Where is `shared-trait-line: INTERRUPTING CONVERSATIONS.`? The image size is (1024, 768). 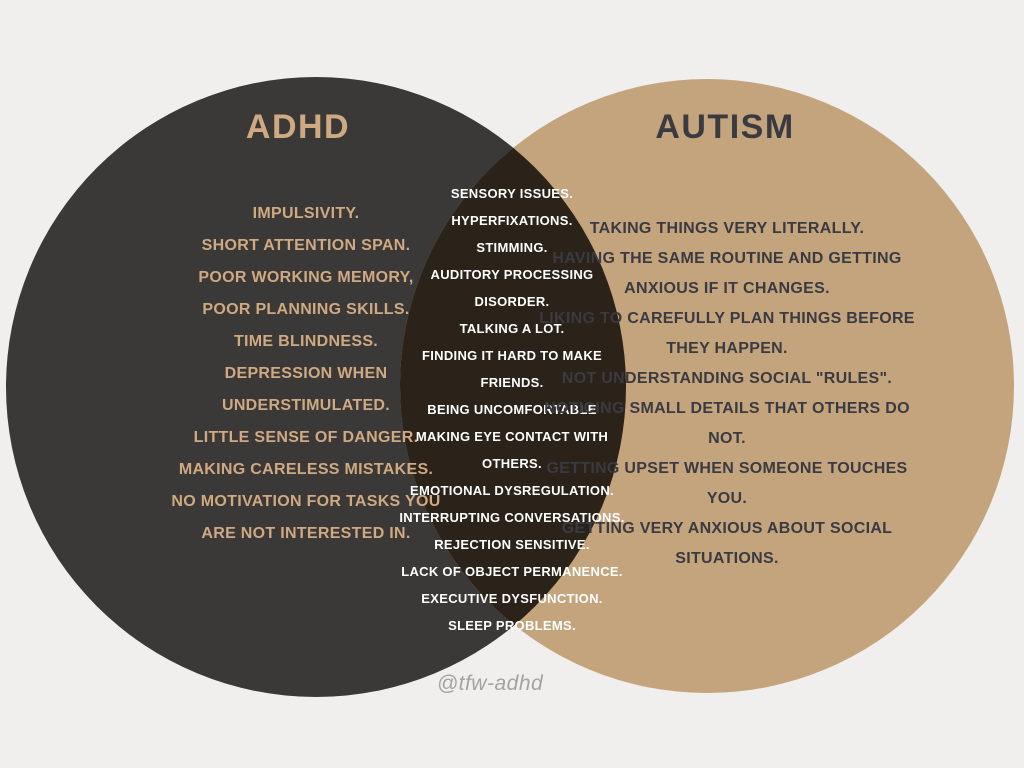 shared-trait-line: INTERRUPTING CONVERSATIONS. is located at coordinates (512, 517).